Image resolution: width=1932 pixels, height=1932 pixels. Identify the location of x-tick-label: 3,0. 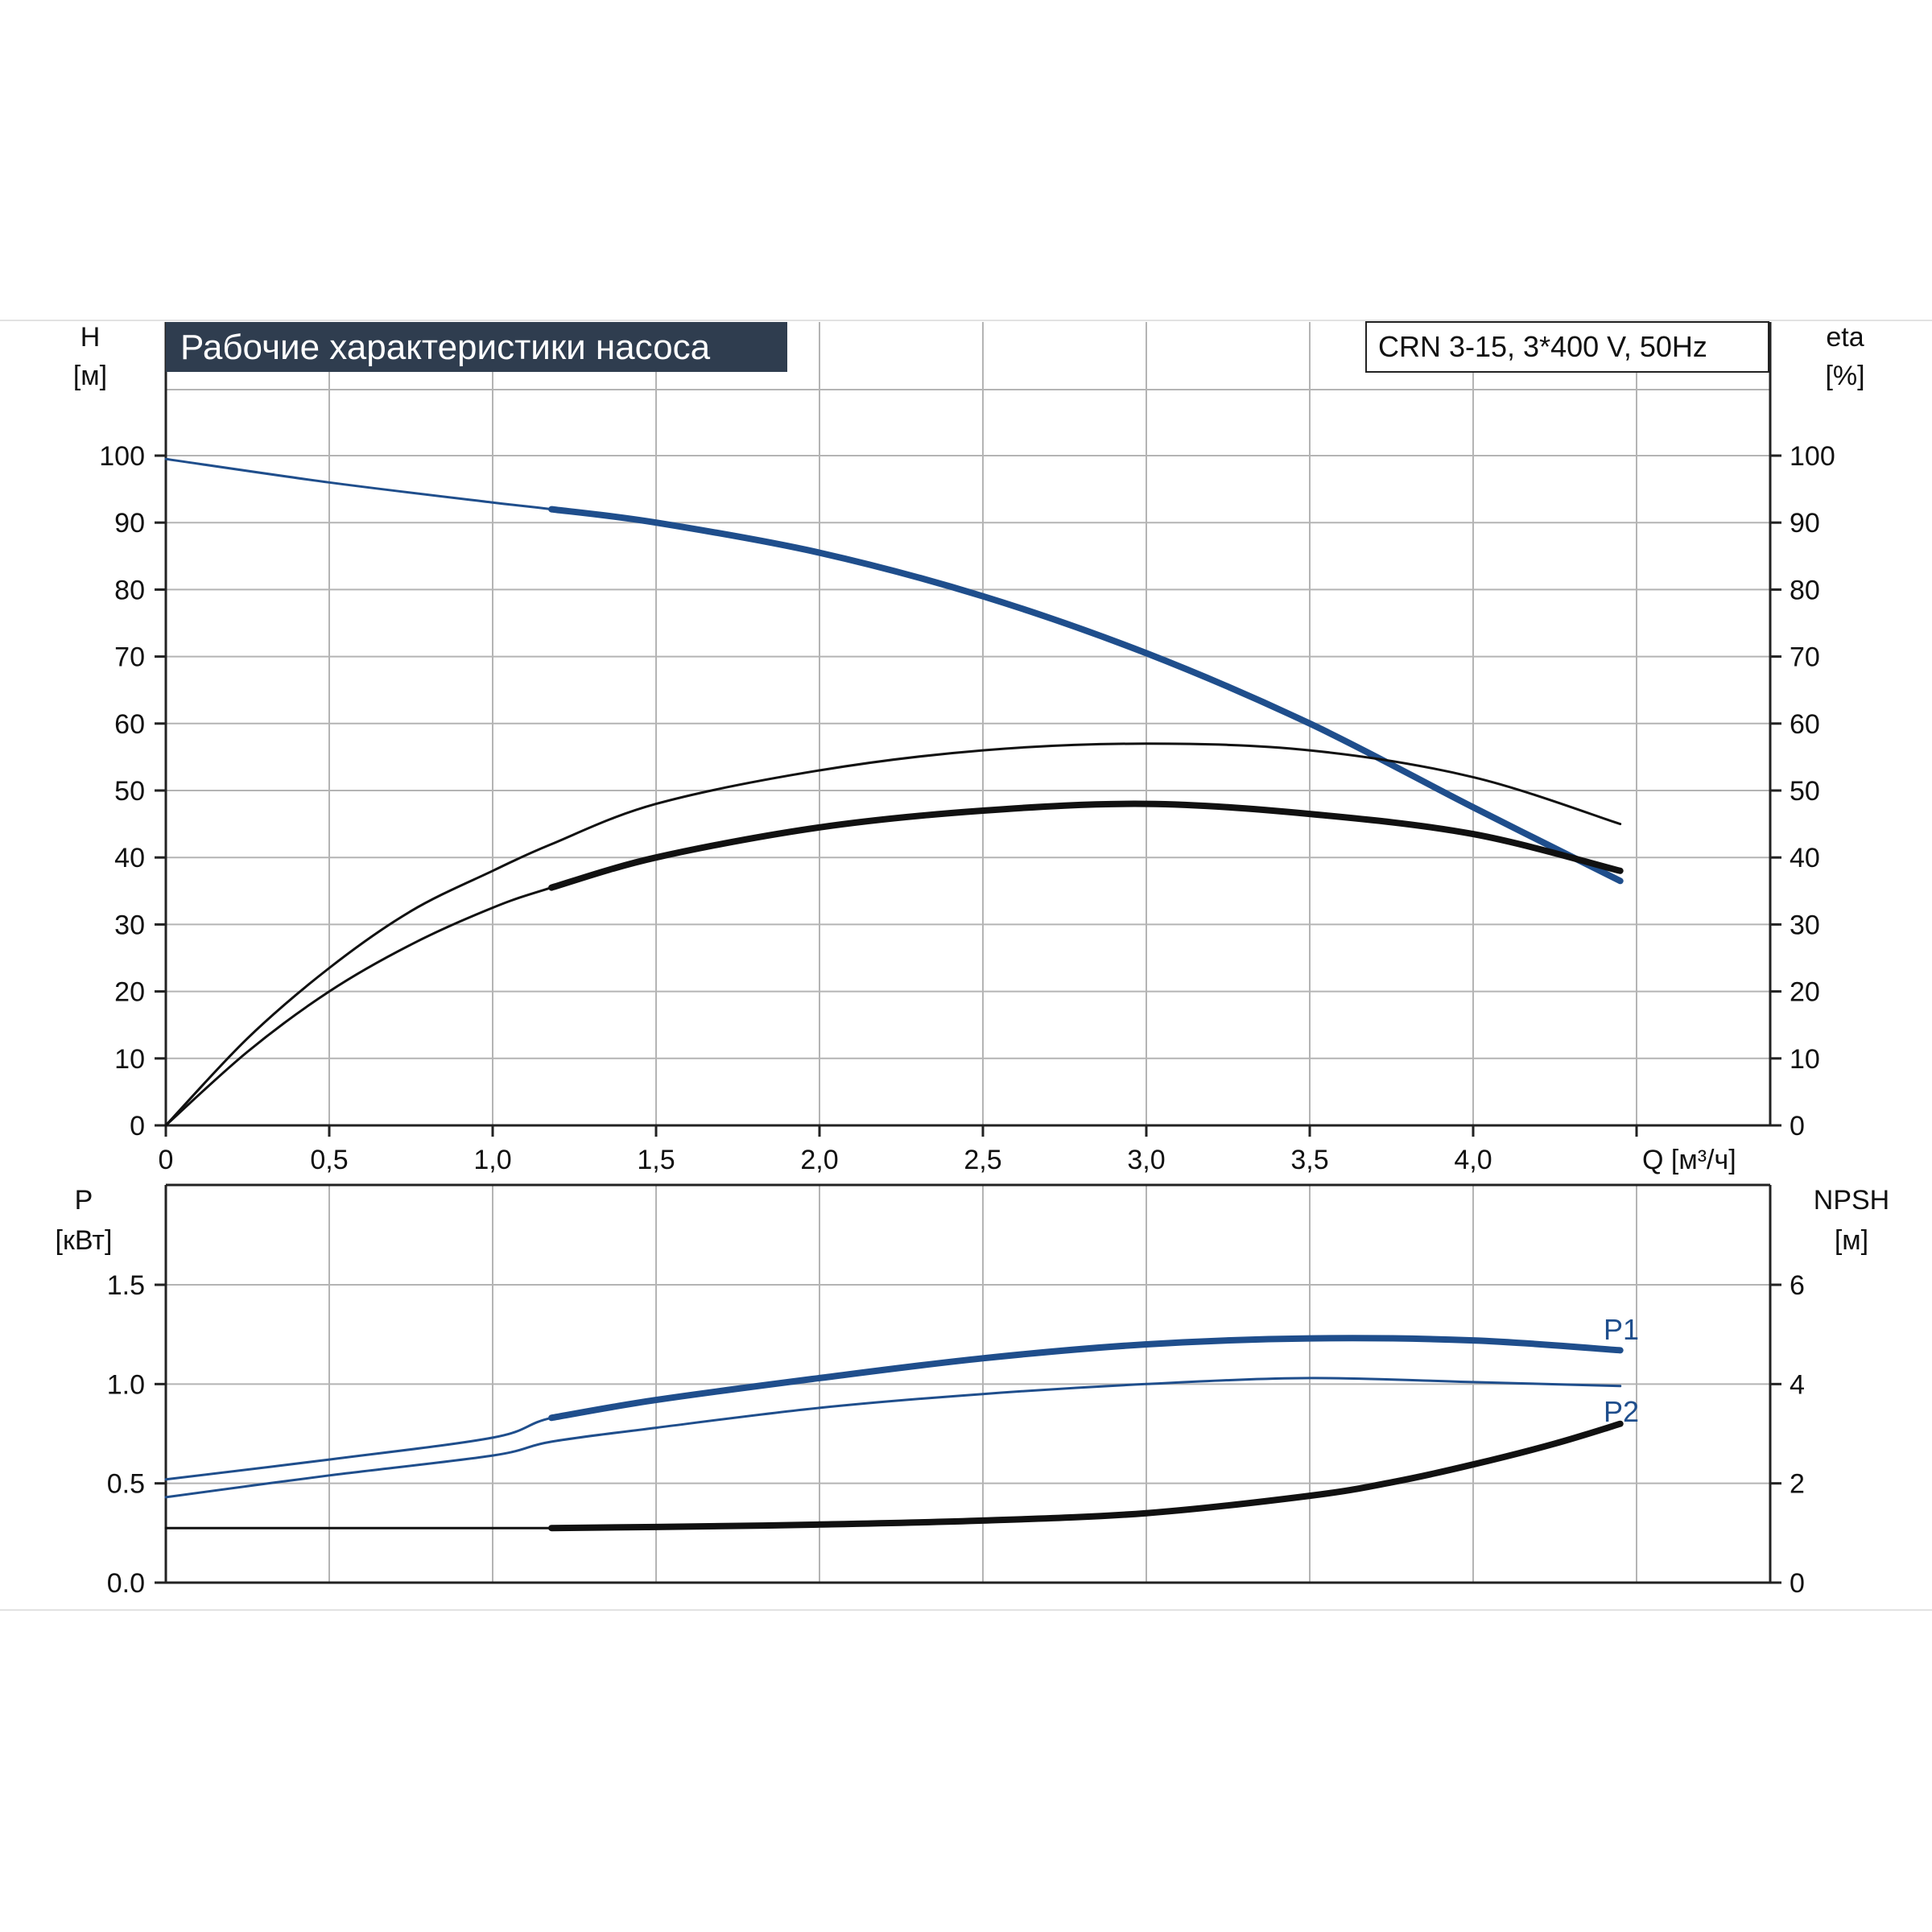
(1146, 1160).